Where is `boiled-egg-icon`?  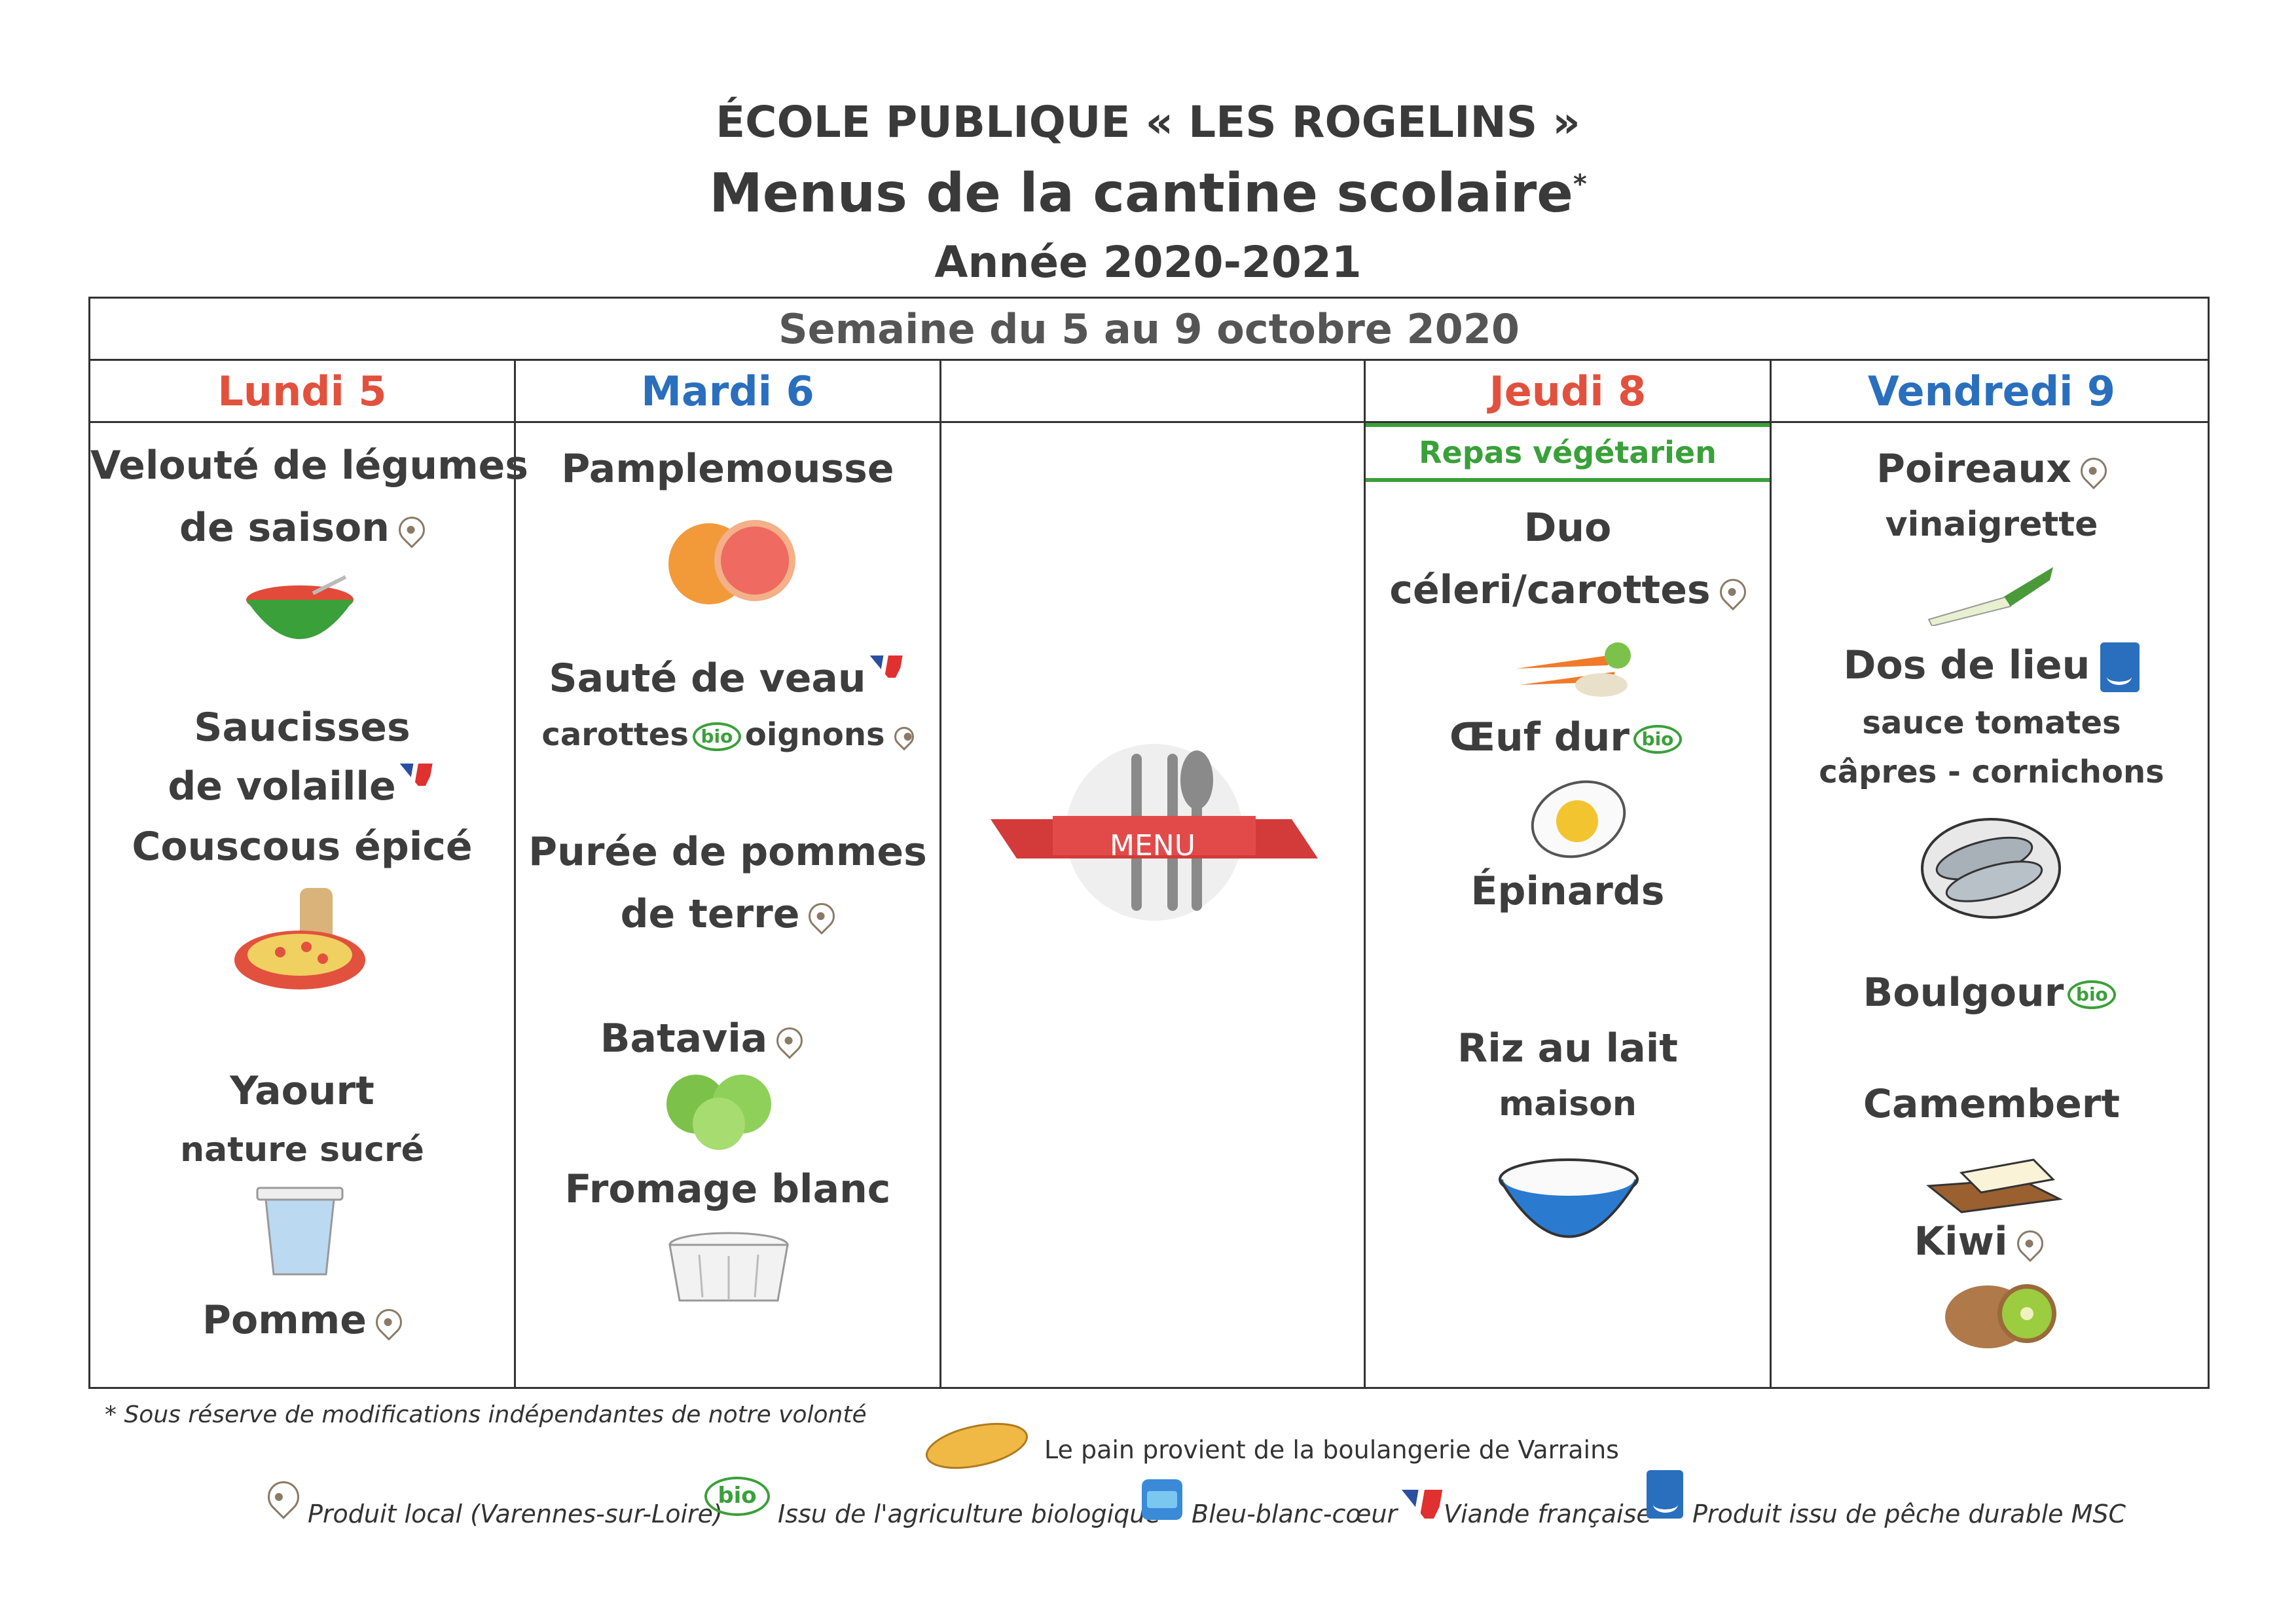
boiled-egg-icon is located at coordinates (1578, 819).